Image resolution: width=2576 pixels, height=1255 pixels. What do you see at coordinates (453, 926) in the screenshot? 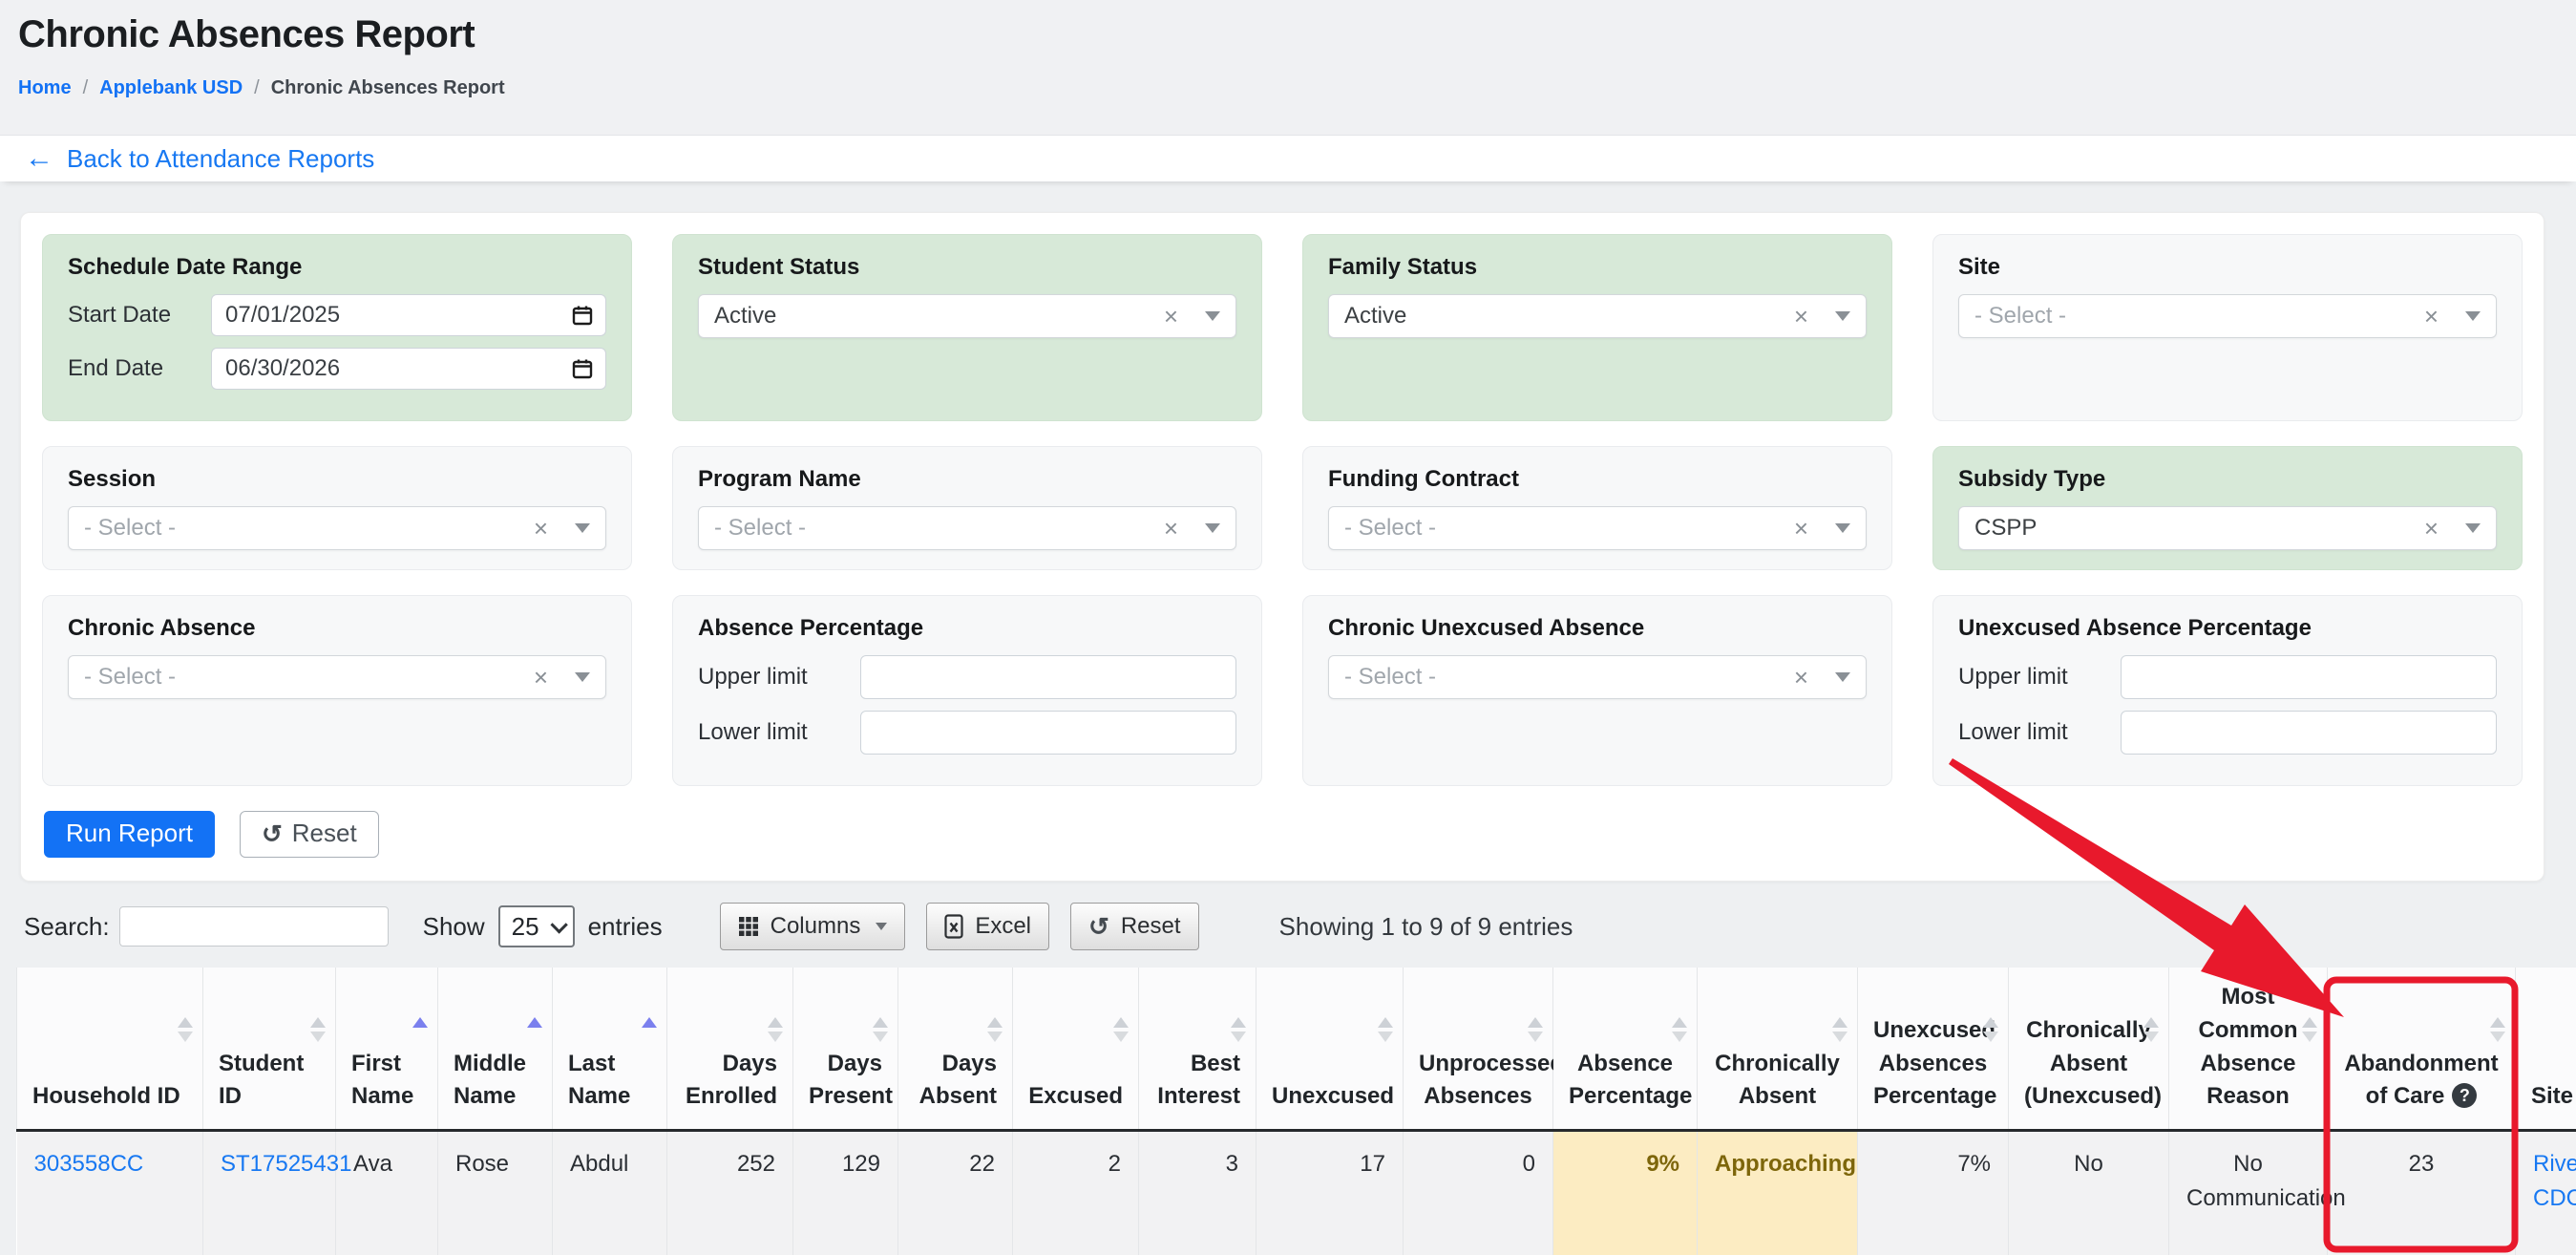
I see `show-label: Show` at bounding box center [453, 926].